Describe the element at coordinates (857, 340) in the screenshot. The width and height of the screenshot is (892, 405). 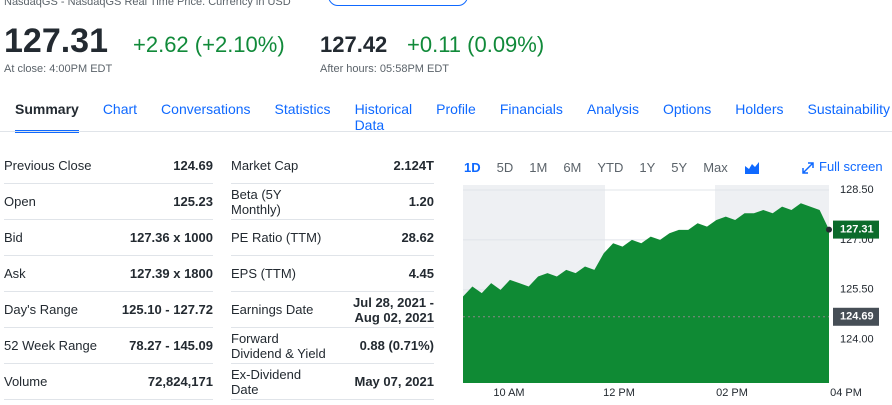
I see `y-tick-label: 124.00` at that location.